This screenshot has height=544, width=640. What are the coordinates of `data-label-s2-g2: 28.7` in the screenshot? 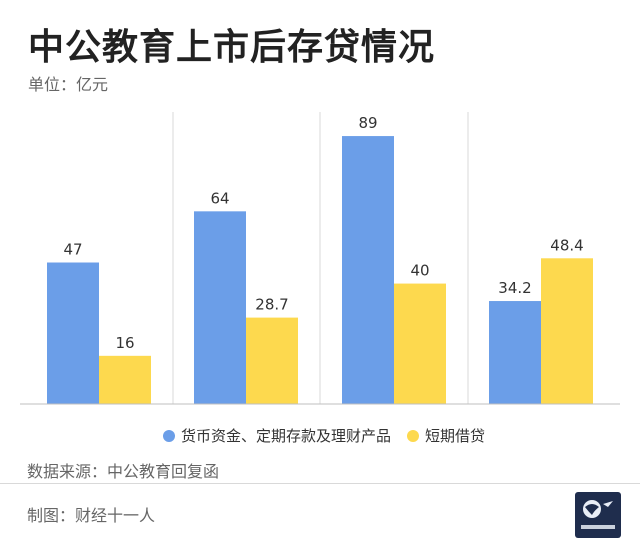 It's located at (271, 305).